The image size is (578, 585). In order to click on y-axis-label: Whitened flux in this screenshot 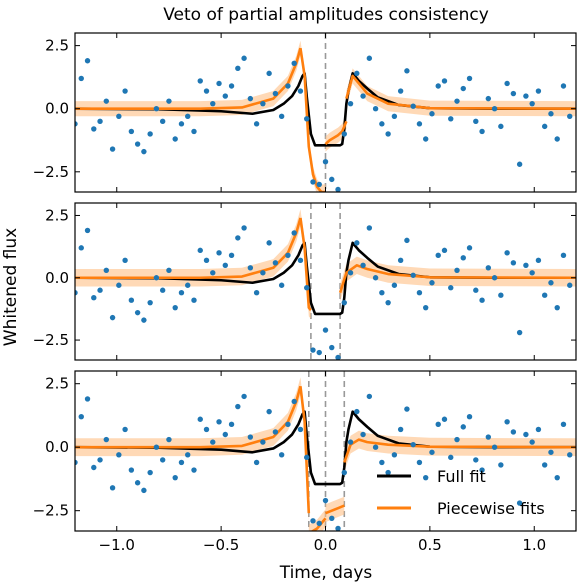, I will do `click(11, 287)`.